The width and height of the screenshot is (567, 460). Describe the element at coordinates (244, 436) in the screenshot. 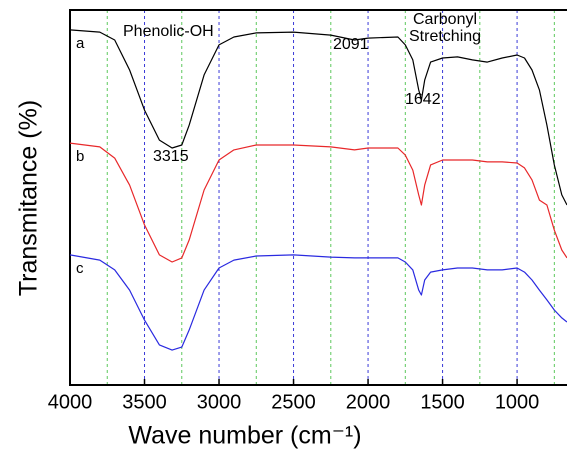

I see `x-axis-label: Wave number (cm⁻¹)` at that location.